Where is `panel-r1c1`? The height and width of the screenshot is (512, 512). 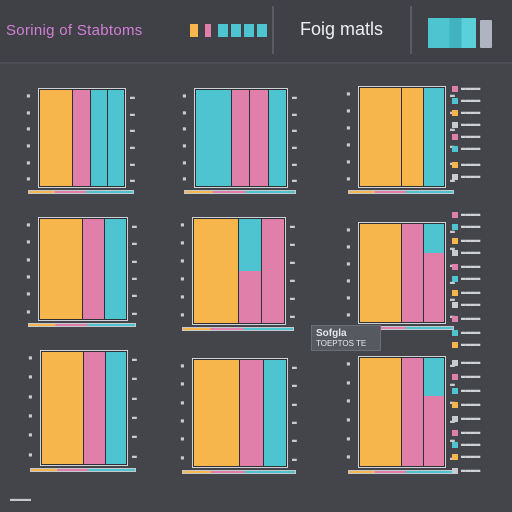
panel-r1c1 is located at coordinates (82, 138).